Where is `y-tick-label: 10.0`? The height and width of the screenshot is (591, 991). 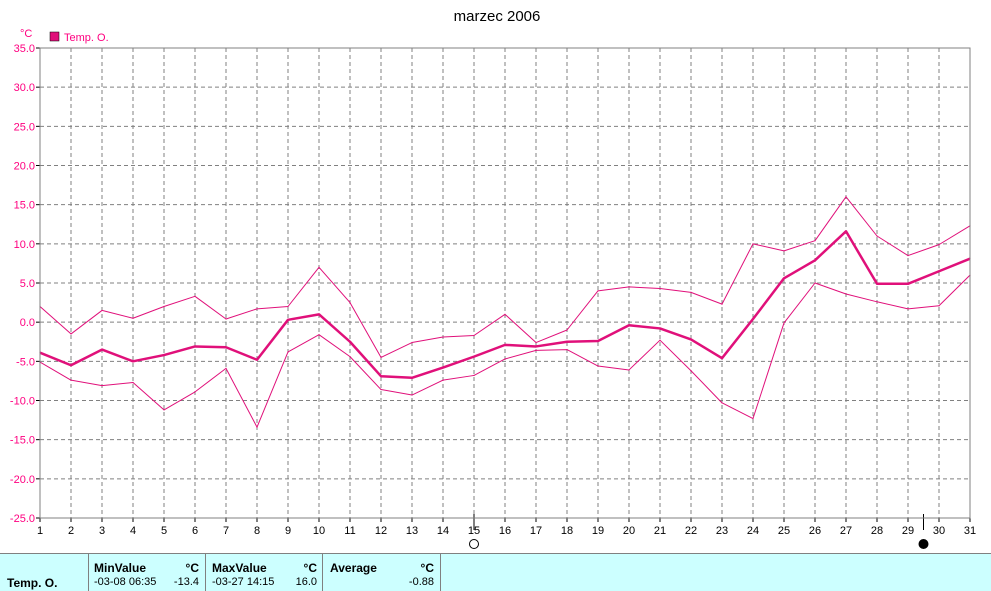
y-tick-label: 10.0 is located at coordinates (24, 245).